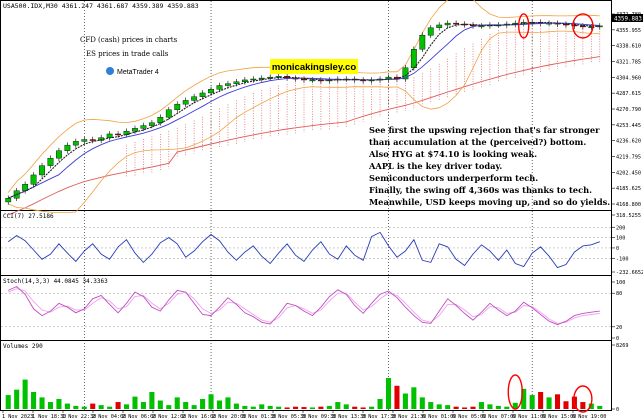 The image size is (643, 420). Describe the element at coordinates (628, 63) in the screenshot. I see `price-tick-label: 4321.785` at that location.